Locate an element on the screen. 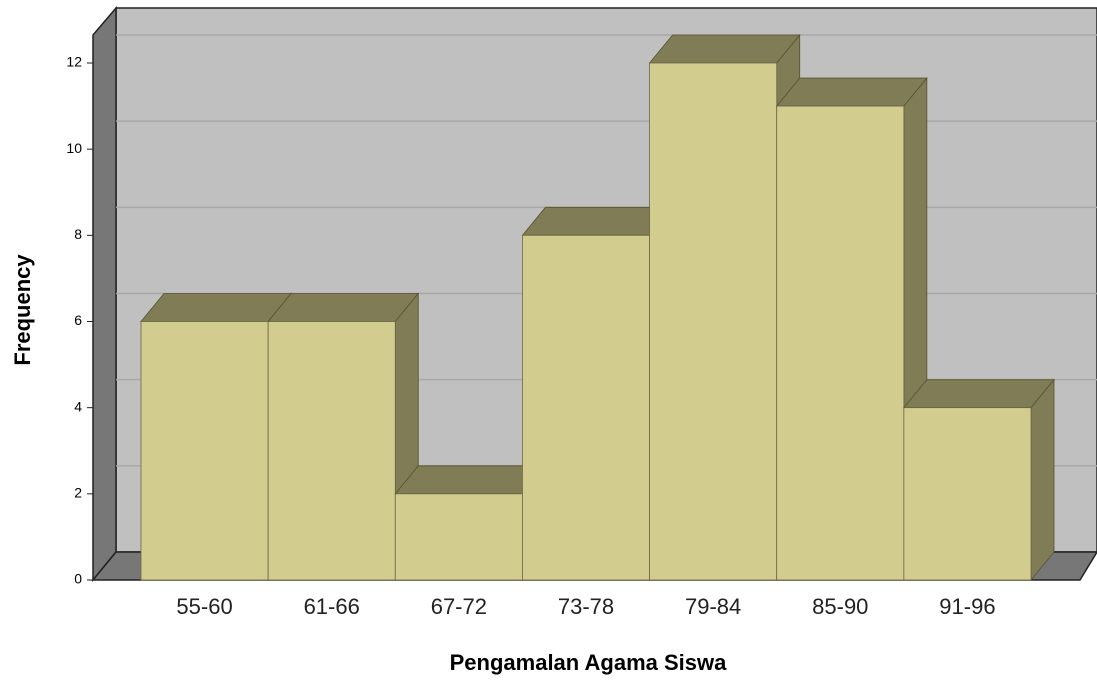 This screenshot has height=681, width=1097. y-tick-label: 4 is located at coordinates (78, 406).